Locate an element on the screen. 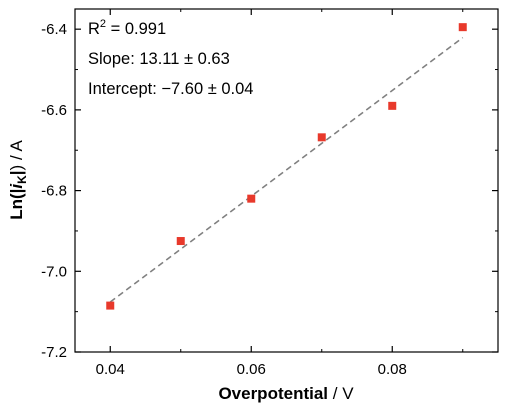  slope-annotation: Slope: 13.11 ± 0.63 is located at coordinates (159, 59).